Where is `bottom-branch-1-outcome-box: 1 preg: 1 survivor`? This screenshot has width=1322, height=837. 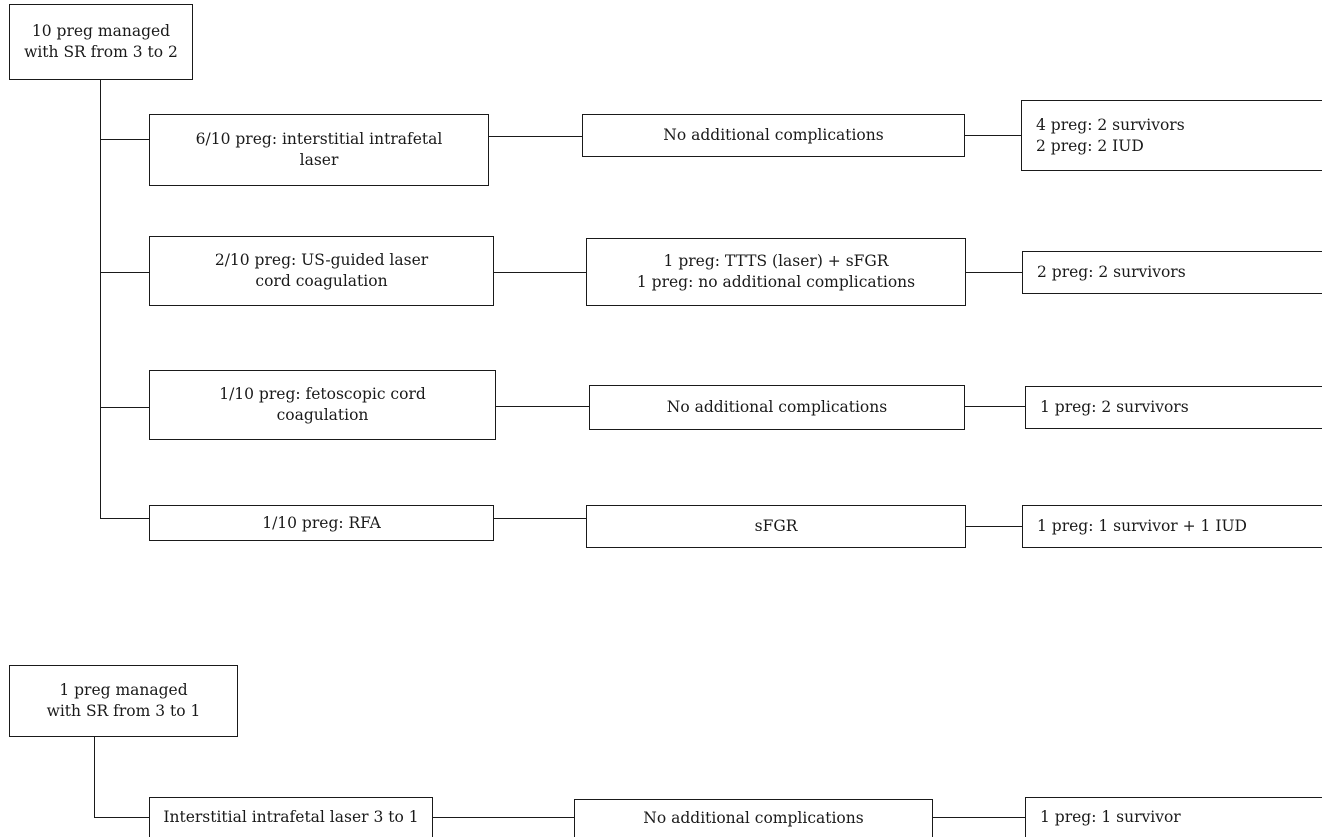 bottom-branch-1-outcome-box: 1 preg: 1 survivor is located at coordinates (1173, 817).